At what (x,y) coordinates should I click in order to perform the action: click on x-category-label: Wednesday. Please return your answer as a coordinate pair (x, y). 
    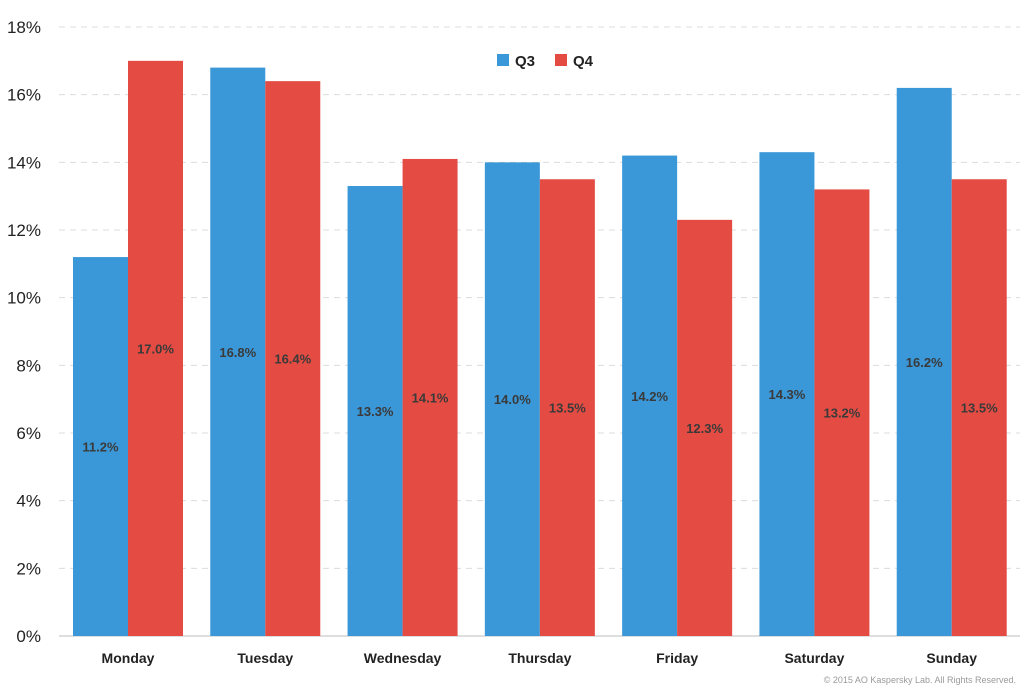
    Looking at the image, I should click on (403, 658).